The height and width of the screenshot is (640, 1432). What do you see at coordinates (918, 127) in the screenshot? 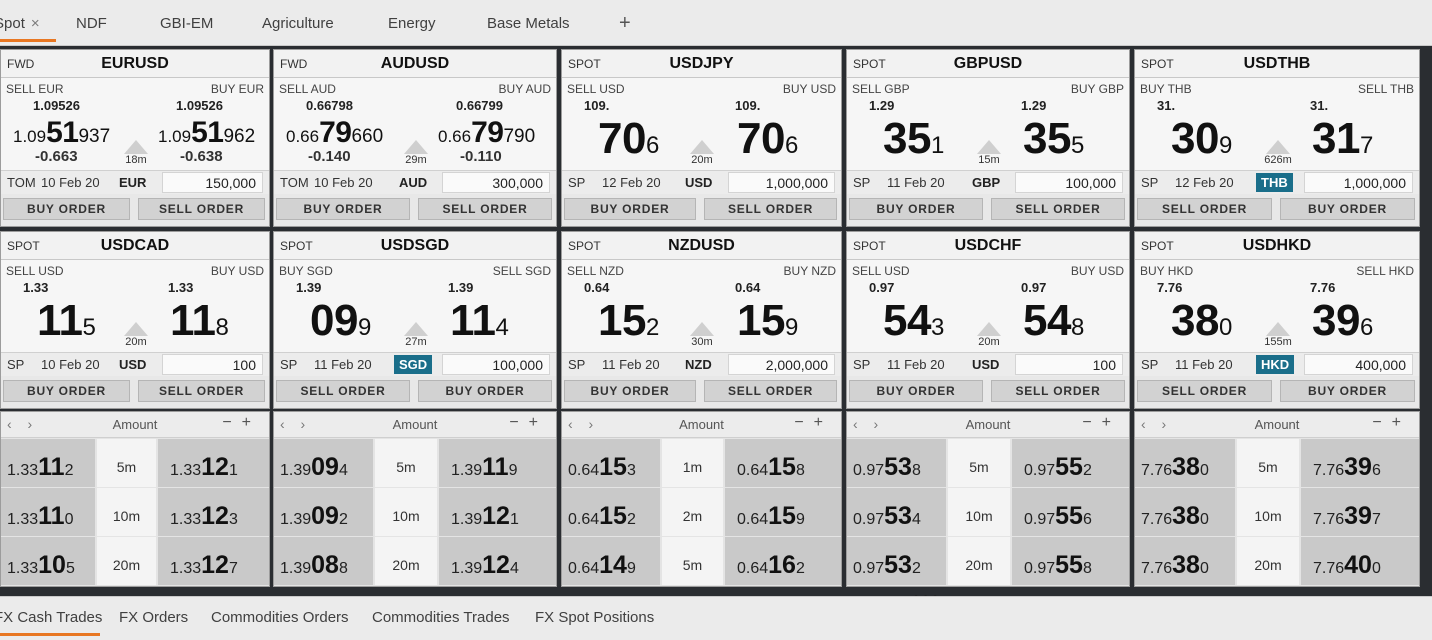
I see `bid-side: SELL GBP 1.29 351` at bounding box center [918, 127].